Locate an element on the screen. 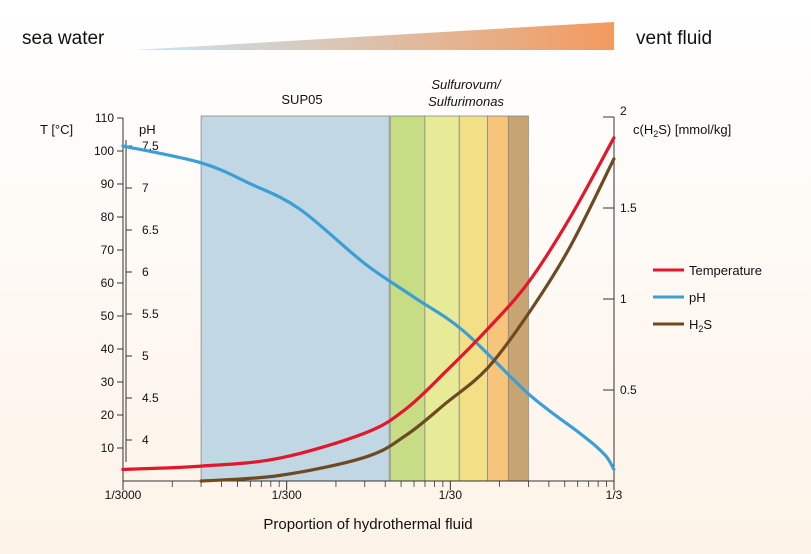 This screenshot has height=554, width=811. temperature-tick-label: 70 is located at coordinates (108, 250).